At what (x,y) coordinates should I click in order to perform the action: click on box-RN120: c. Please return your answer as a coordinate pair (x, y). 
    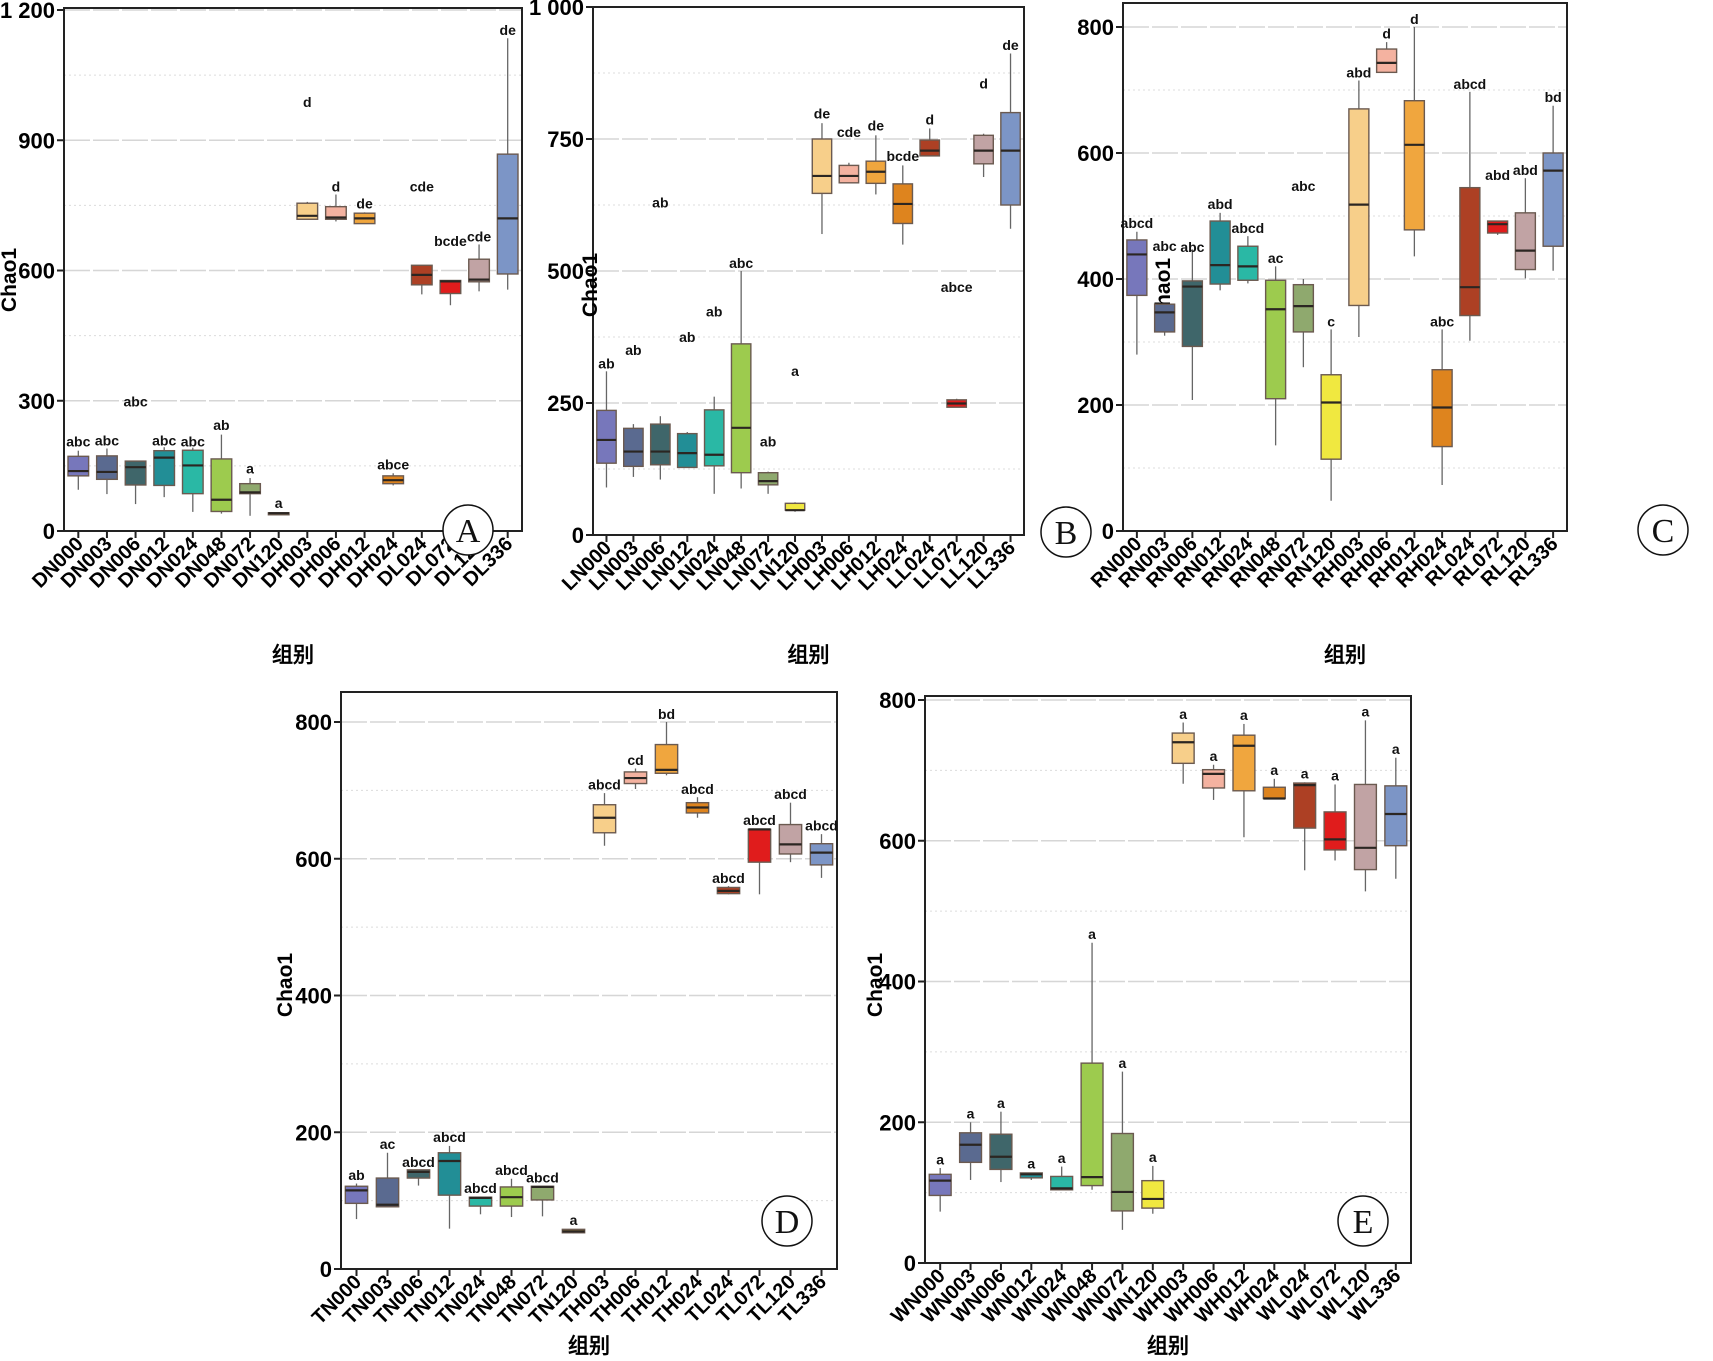
    Looking at the image, I should click on (1331, 407).